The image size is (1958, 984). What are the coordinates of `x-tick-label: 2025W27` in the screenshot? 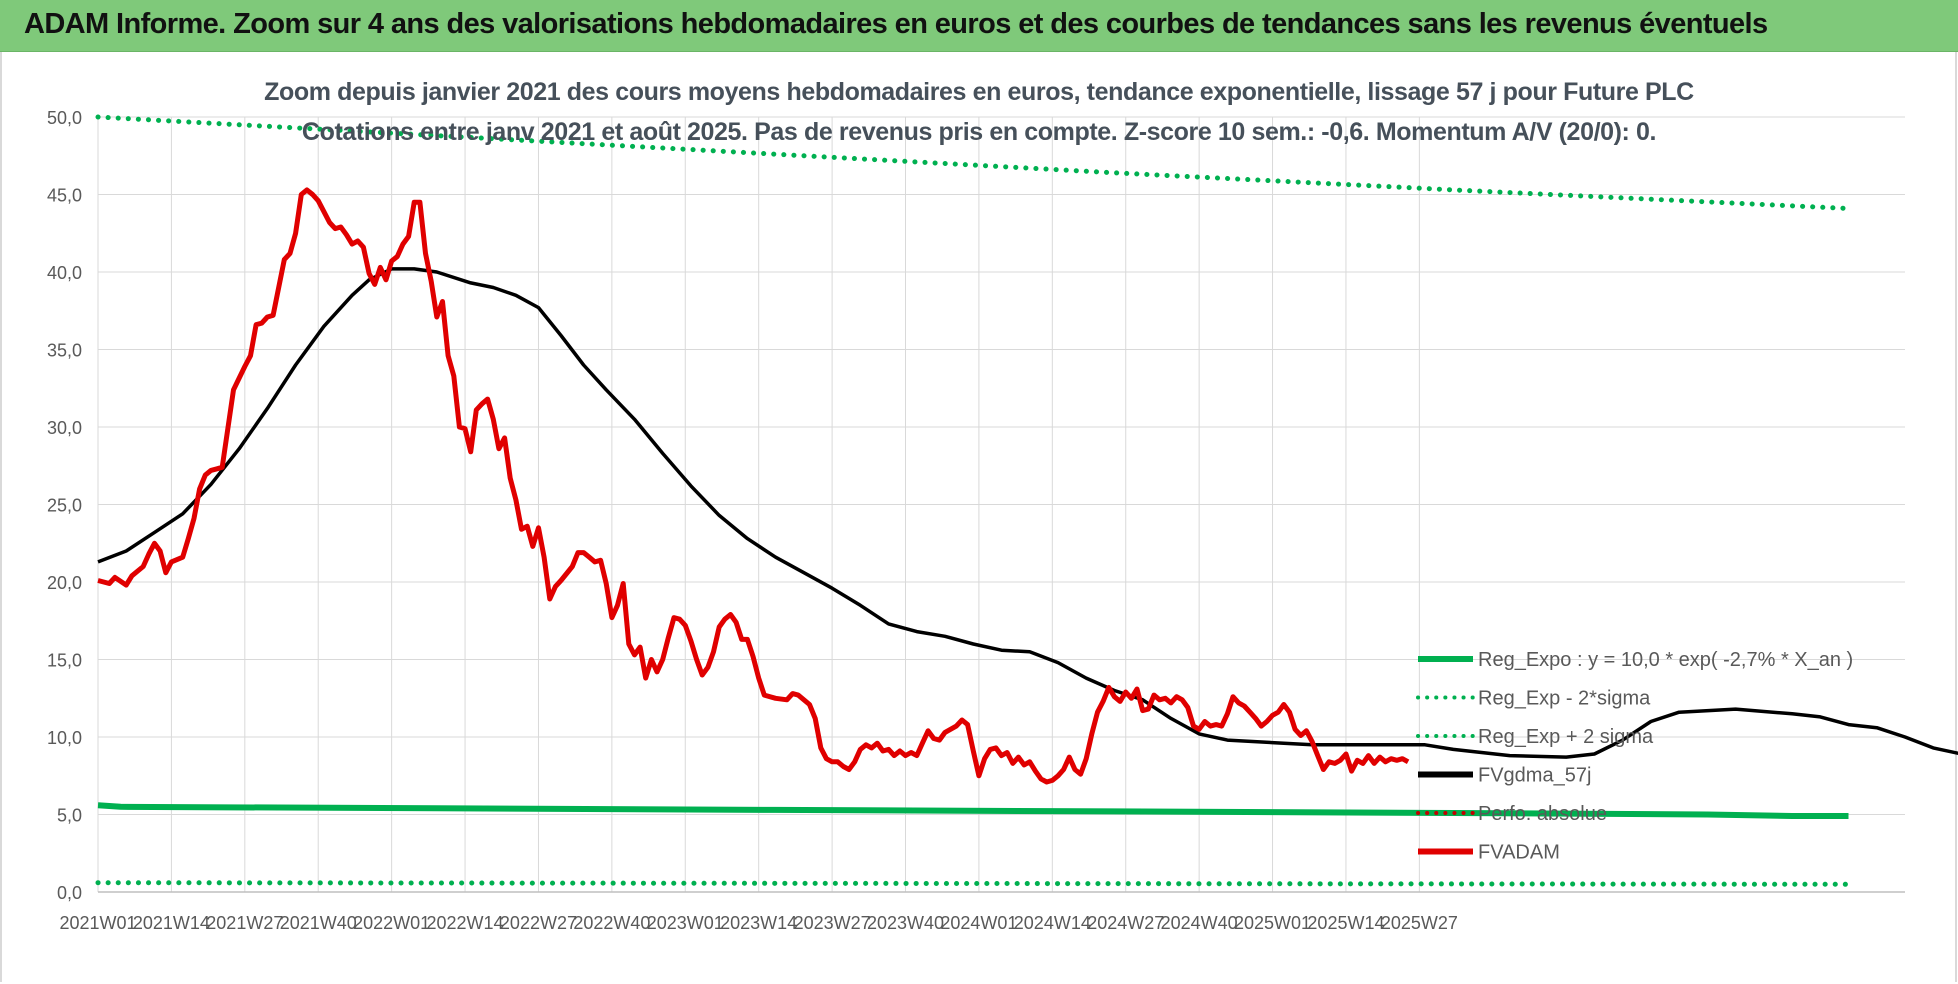 It's located at (1419, 923).